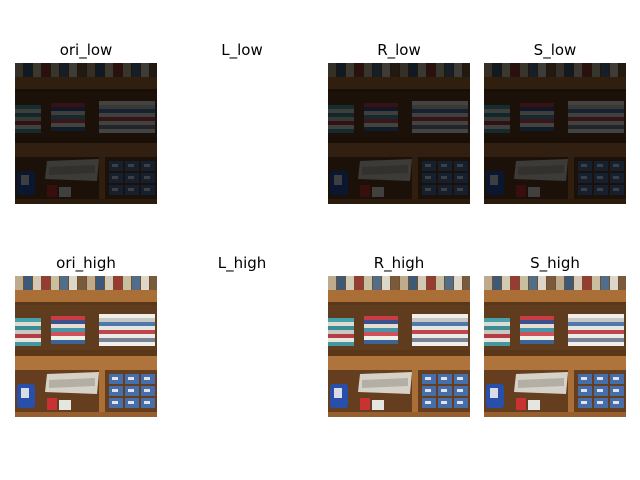  Describe the element at coordinates (555, 50) in the screenshot. I see `title-s-low: S_low` at that location.